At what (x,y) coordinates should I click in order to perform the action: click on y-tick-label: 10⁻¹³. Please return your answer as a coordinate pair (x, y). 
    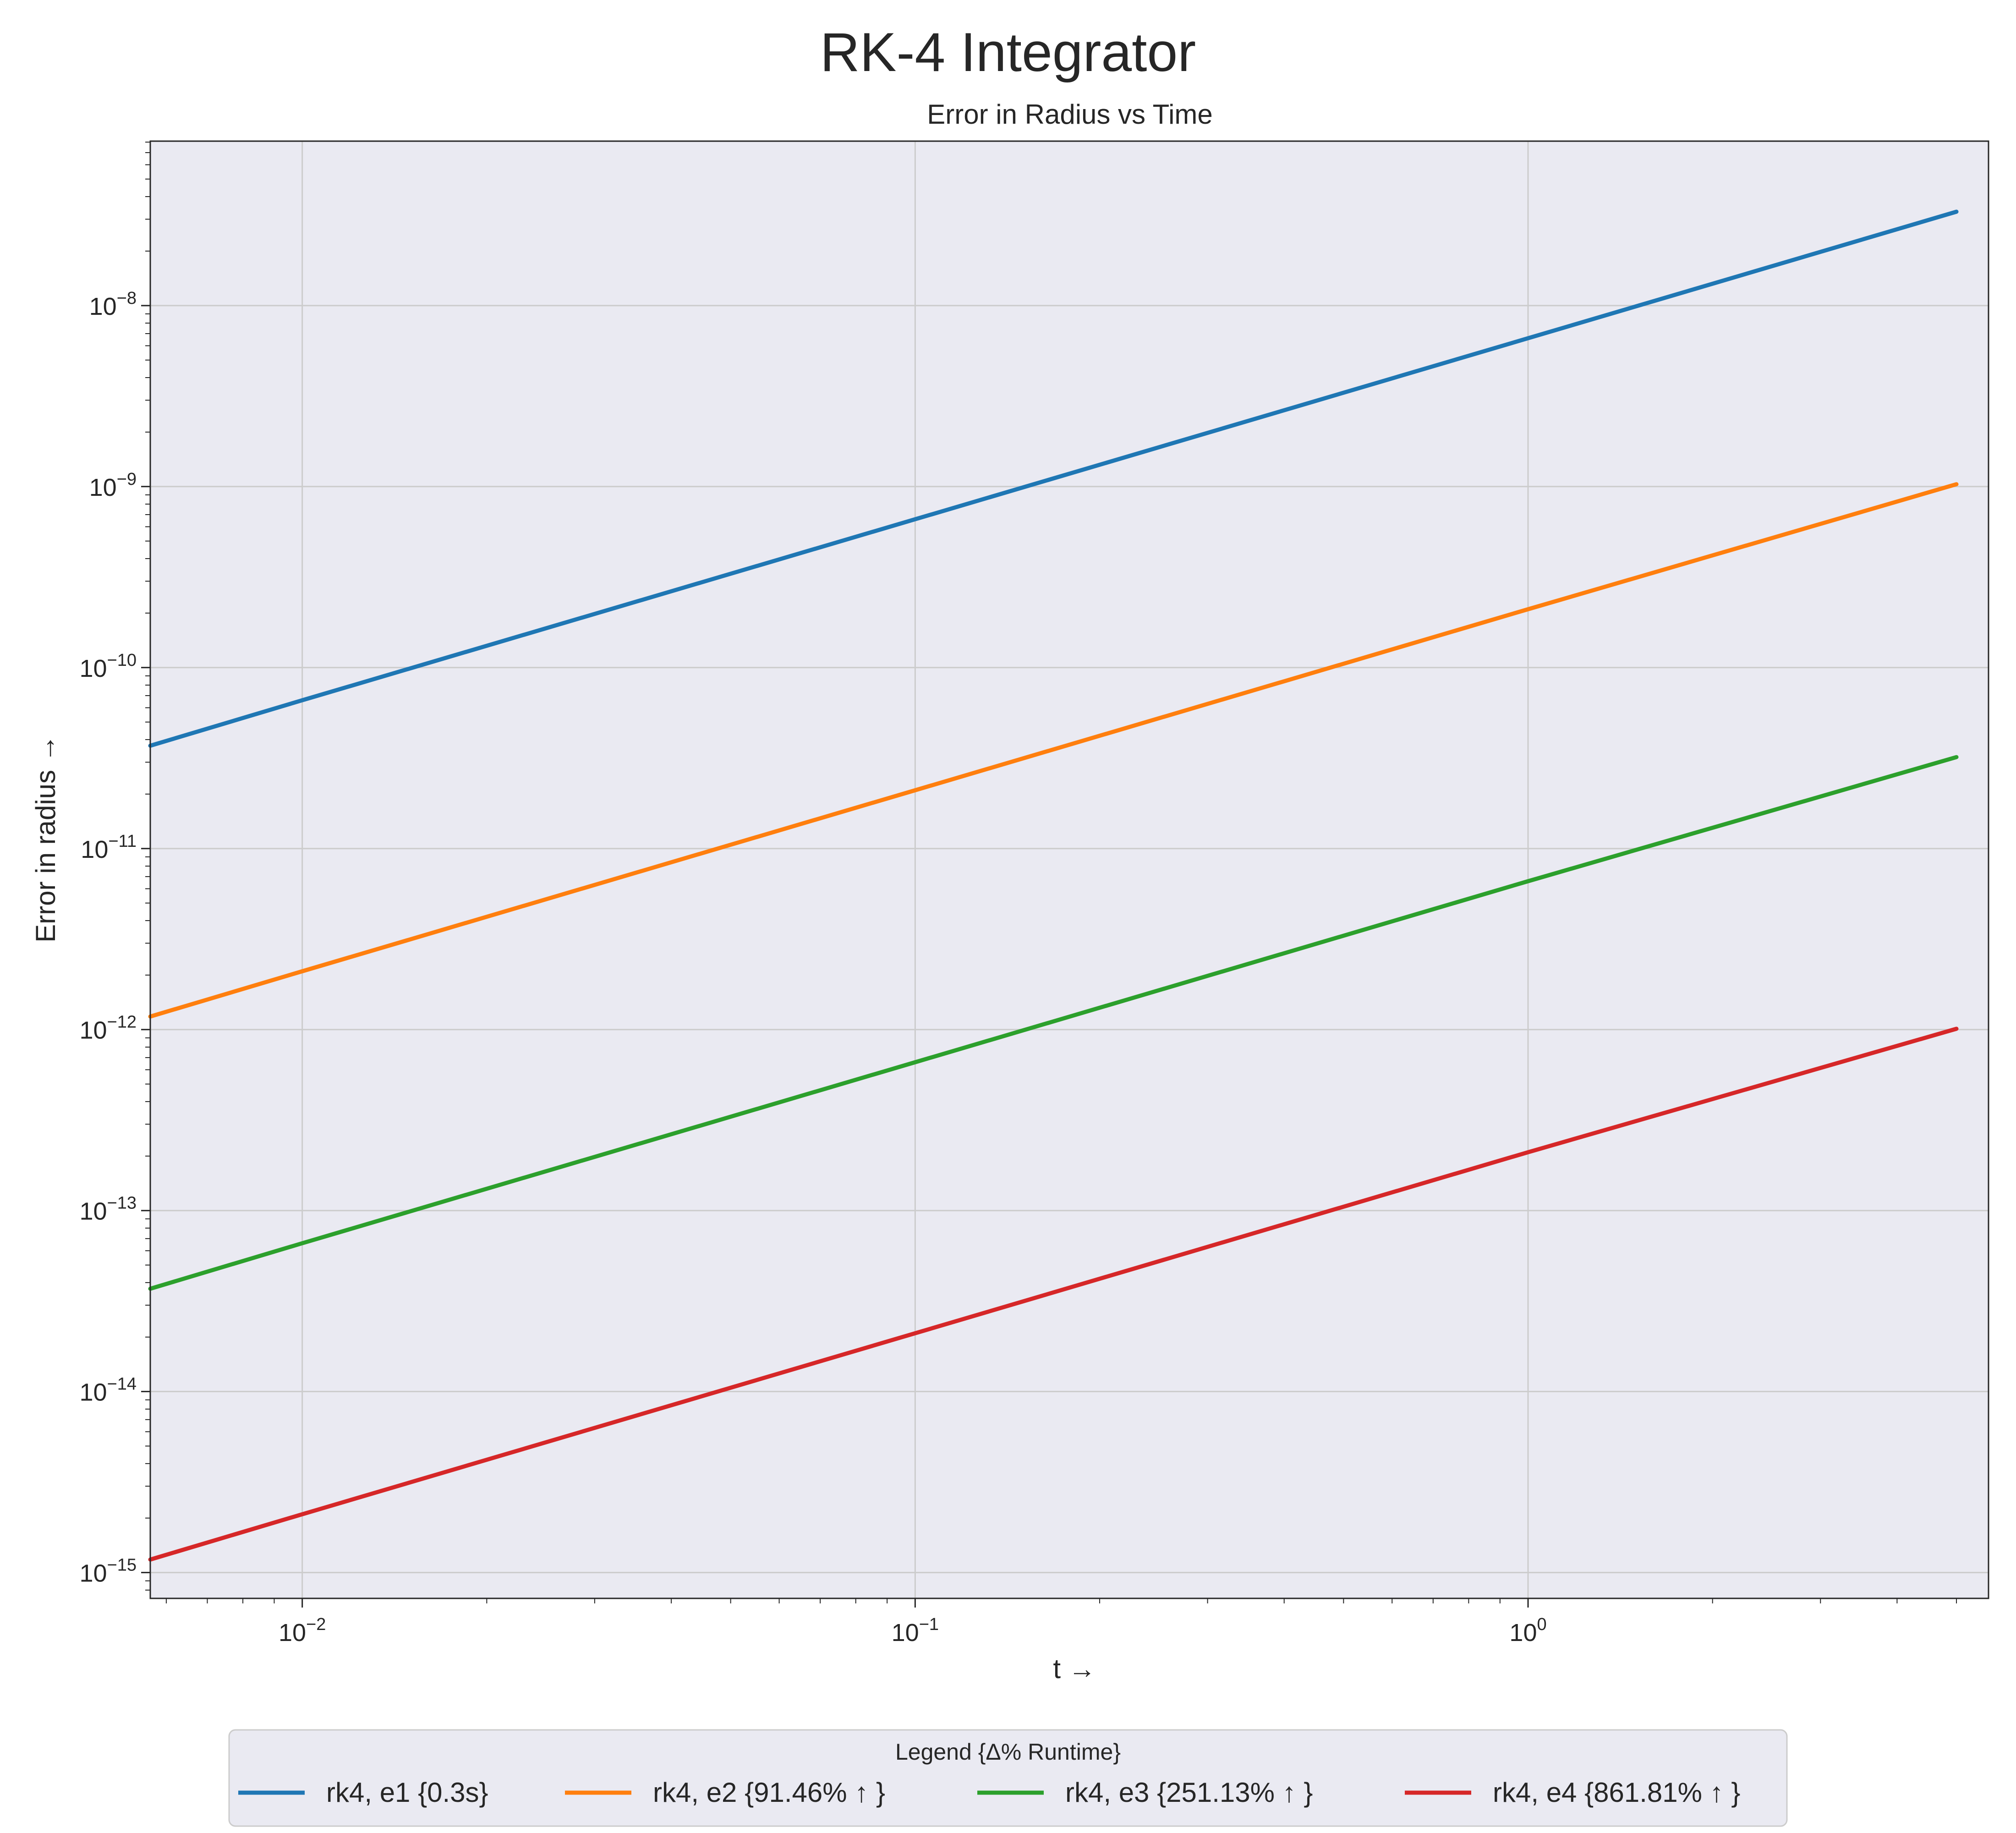
    Looking at the image, I should click on (108, 1209).